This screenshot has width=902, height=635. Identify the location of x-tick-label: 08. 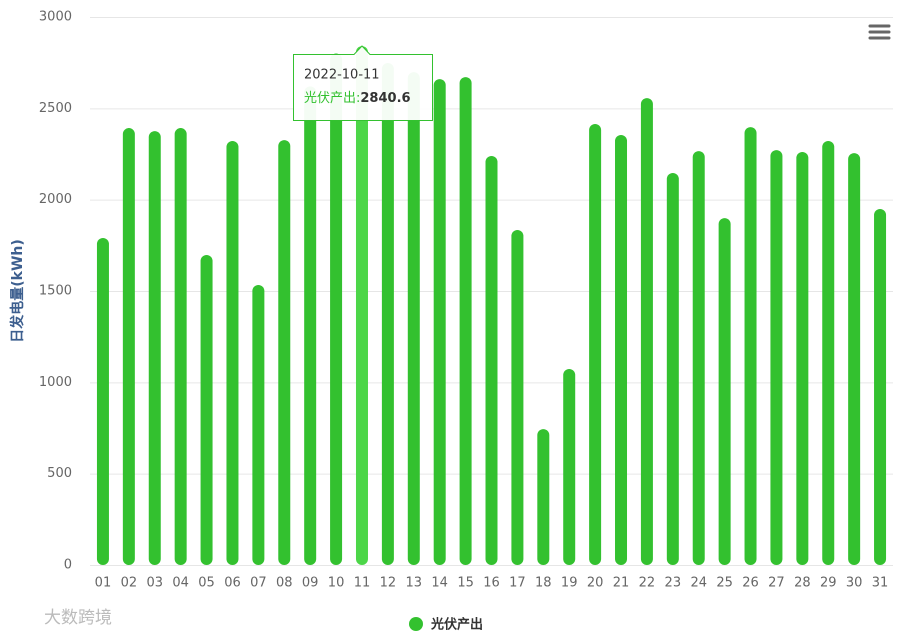
(284, 583).